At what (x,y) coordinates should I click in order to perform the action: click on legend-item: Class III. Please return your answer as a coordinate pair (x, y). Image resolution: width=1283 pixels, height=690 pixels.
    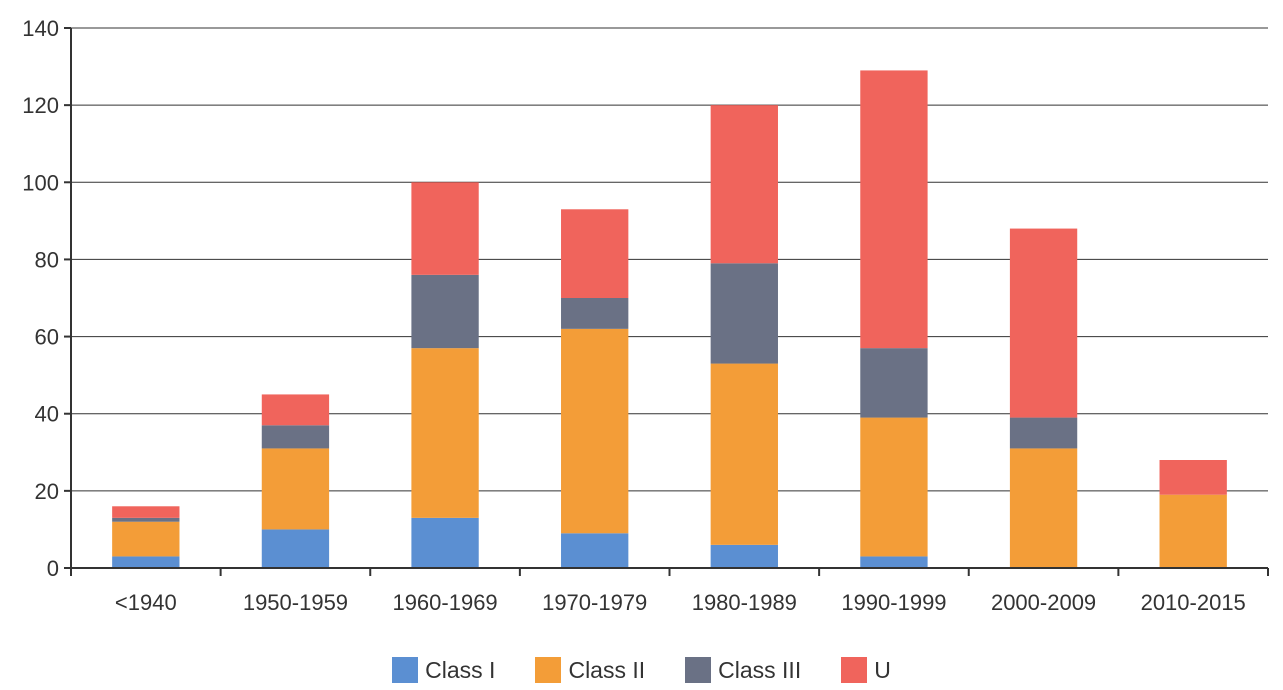
    Looking at the image, I should click on (743, 670).